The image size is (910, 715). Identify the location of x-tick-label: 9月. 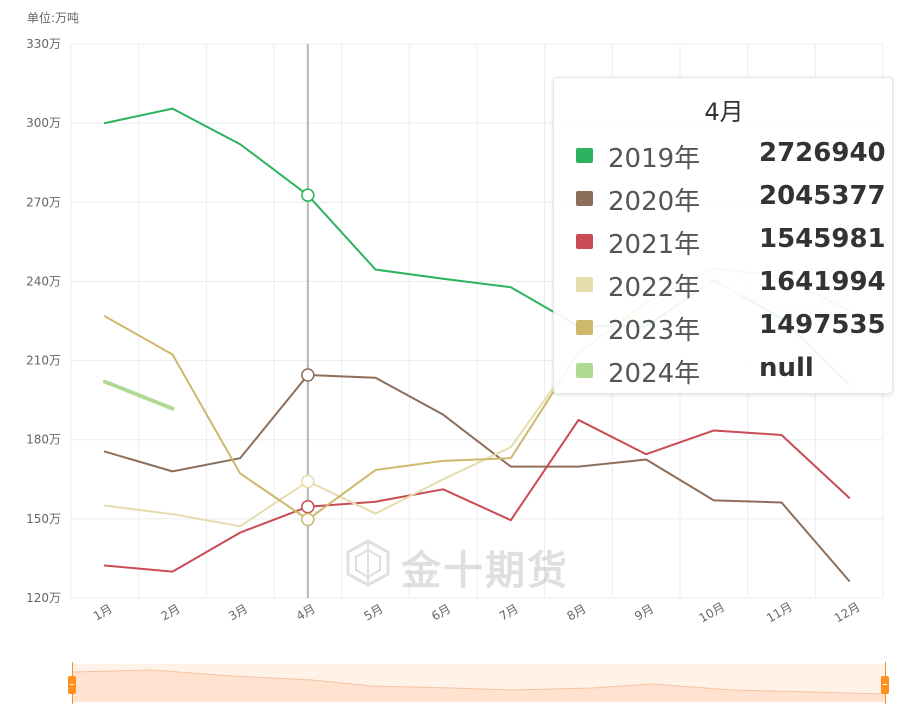
(644, 613).